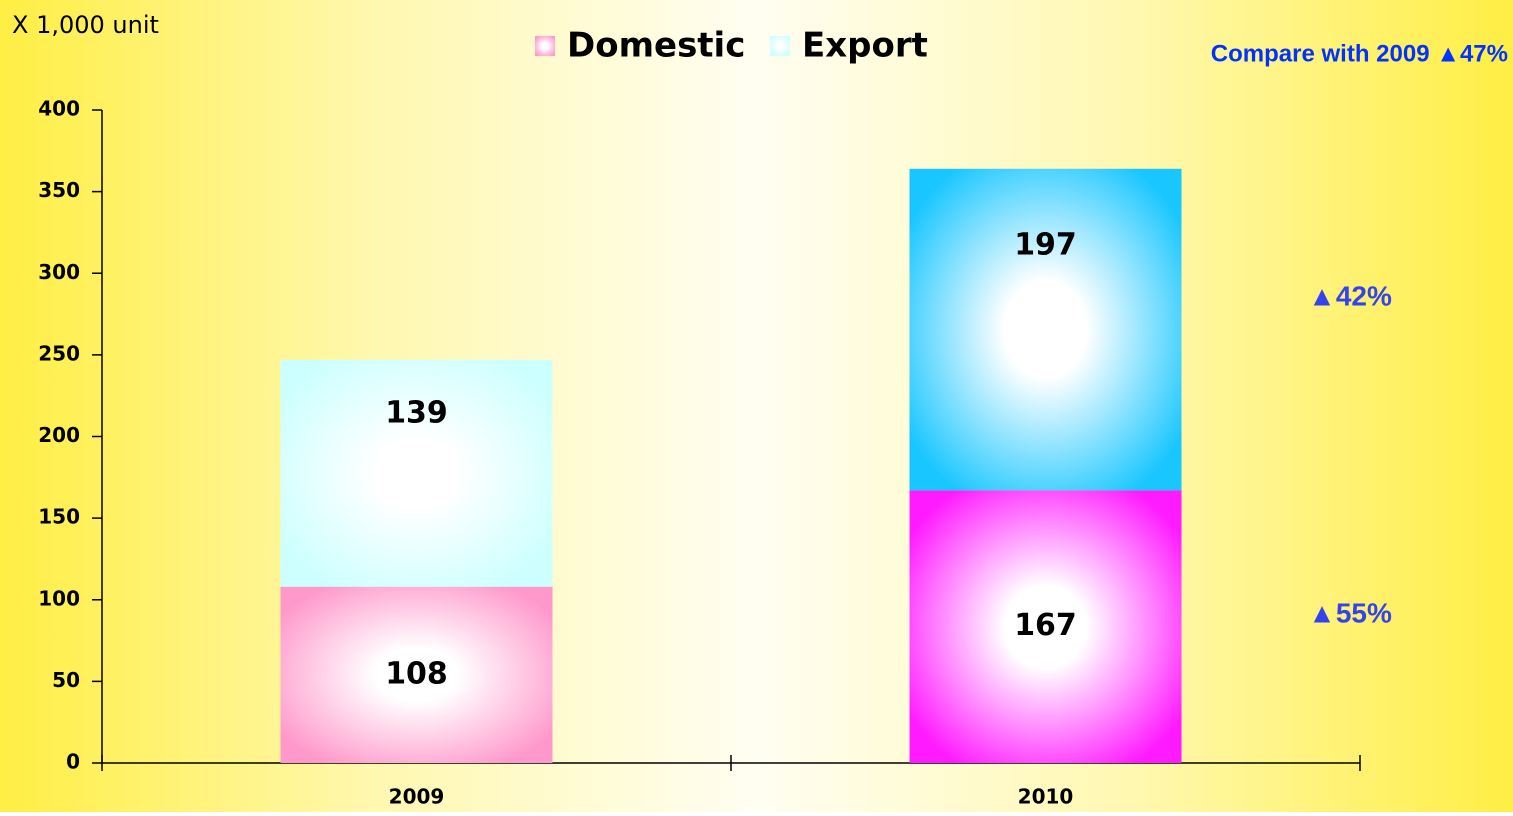 The image size is (1513, 816). What do you see at coordinates (865, 46) in the screenshot?
I see `legend-label: Export` at bounding box center [865, 46].